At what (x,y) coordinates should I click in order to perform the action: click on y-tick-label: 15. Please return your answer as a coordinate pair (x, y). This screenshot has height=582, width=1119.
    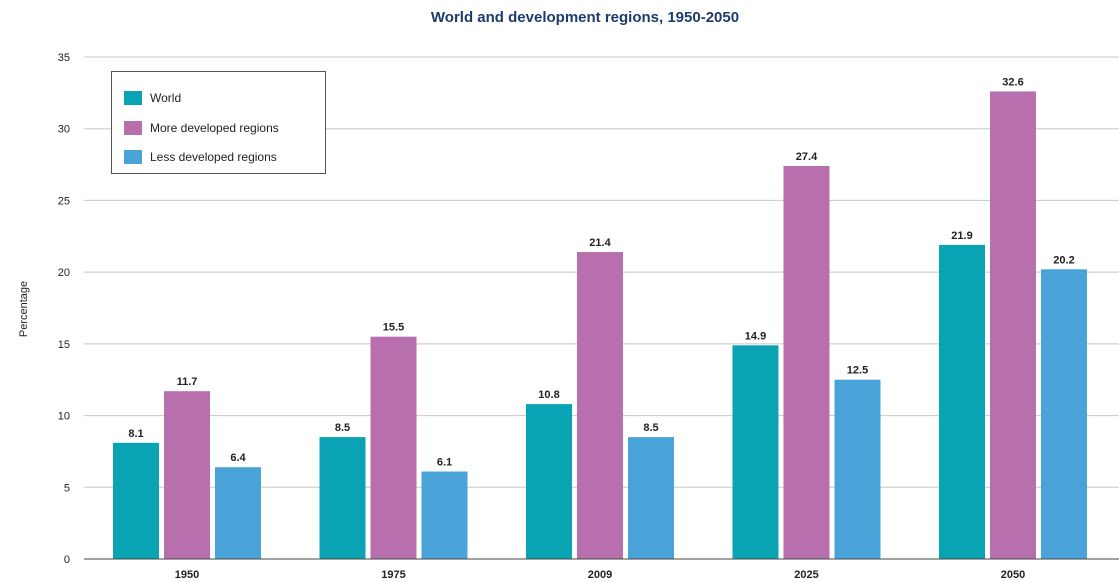
    Looking at the image, I should click on (64, 345).